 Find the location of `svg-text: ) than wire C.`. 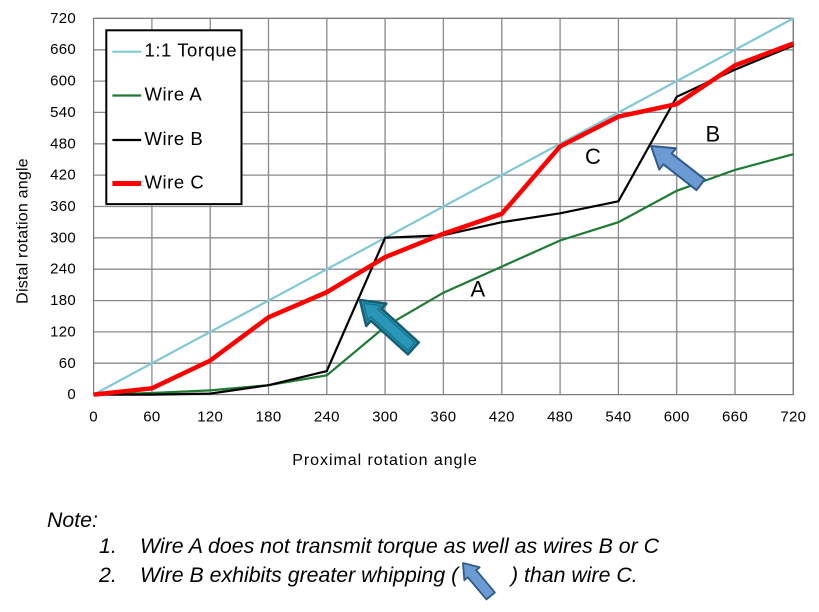

svg-text: ) than wire C. is located at coordinates (573, 575).